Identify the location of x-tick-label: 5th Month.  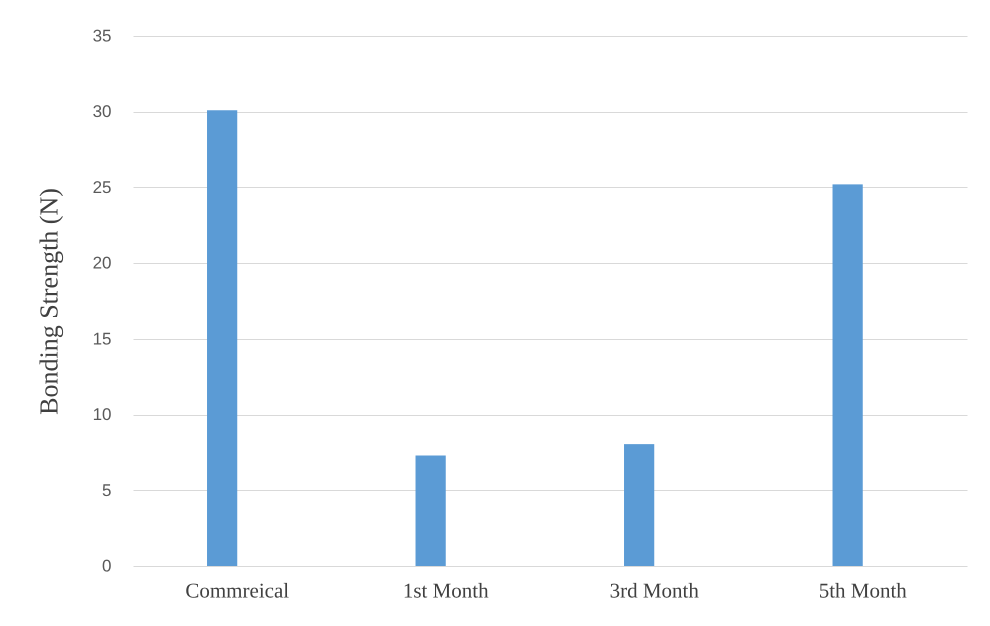
(863, 590).